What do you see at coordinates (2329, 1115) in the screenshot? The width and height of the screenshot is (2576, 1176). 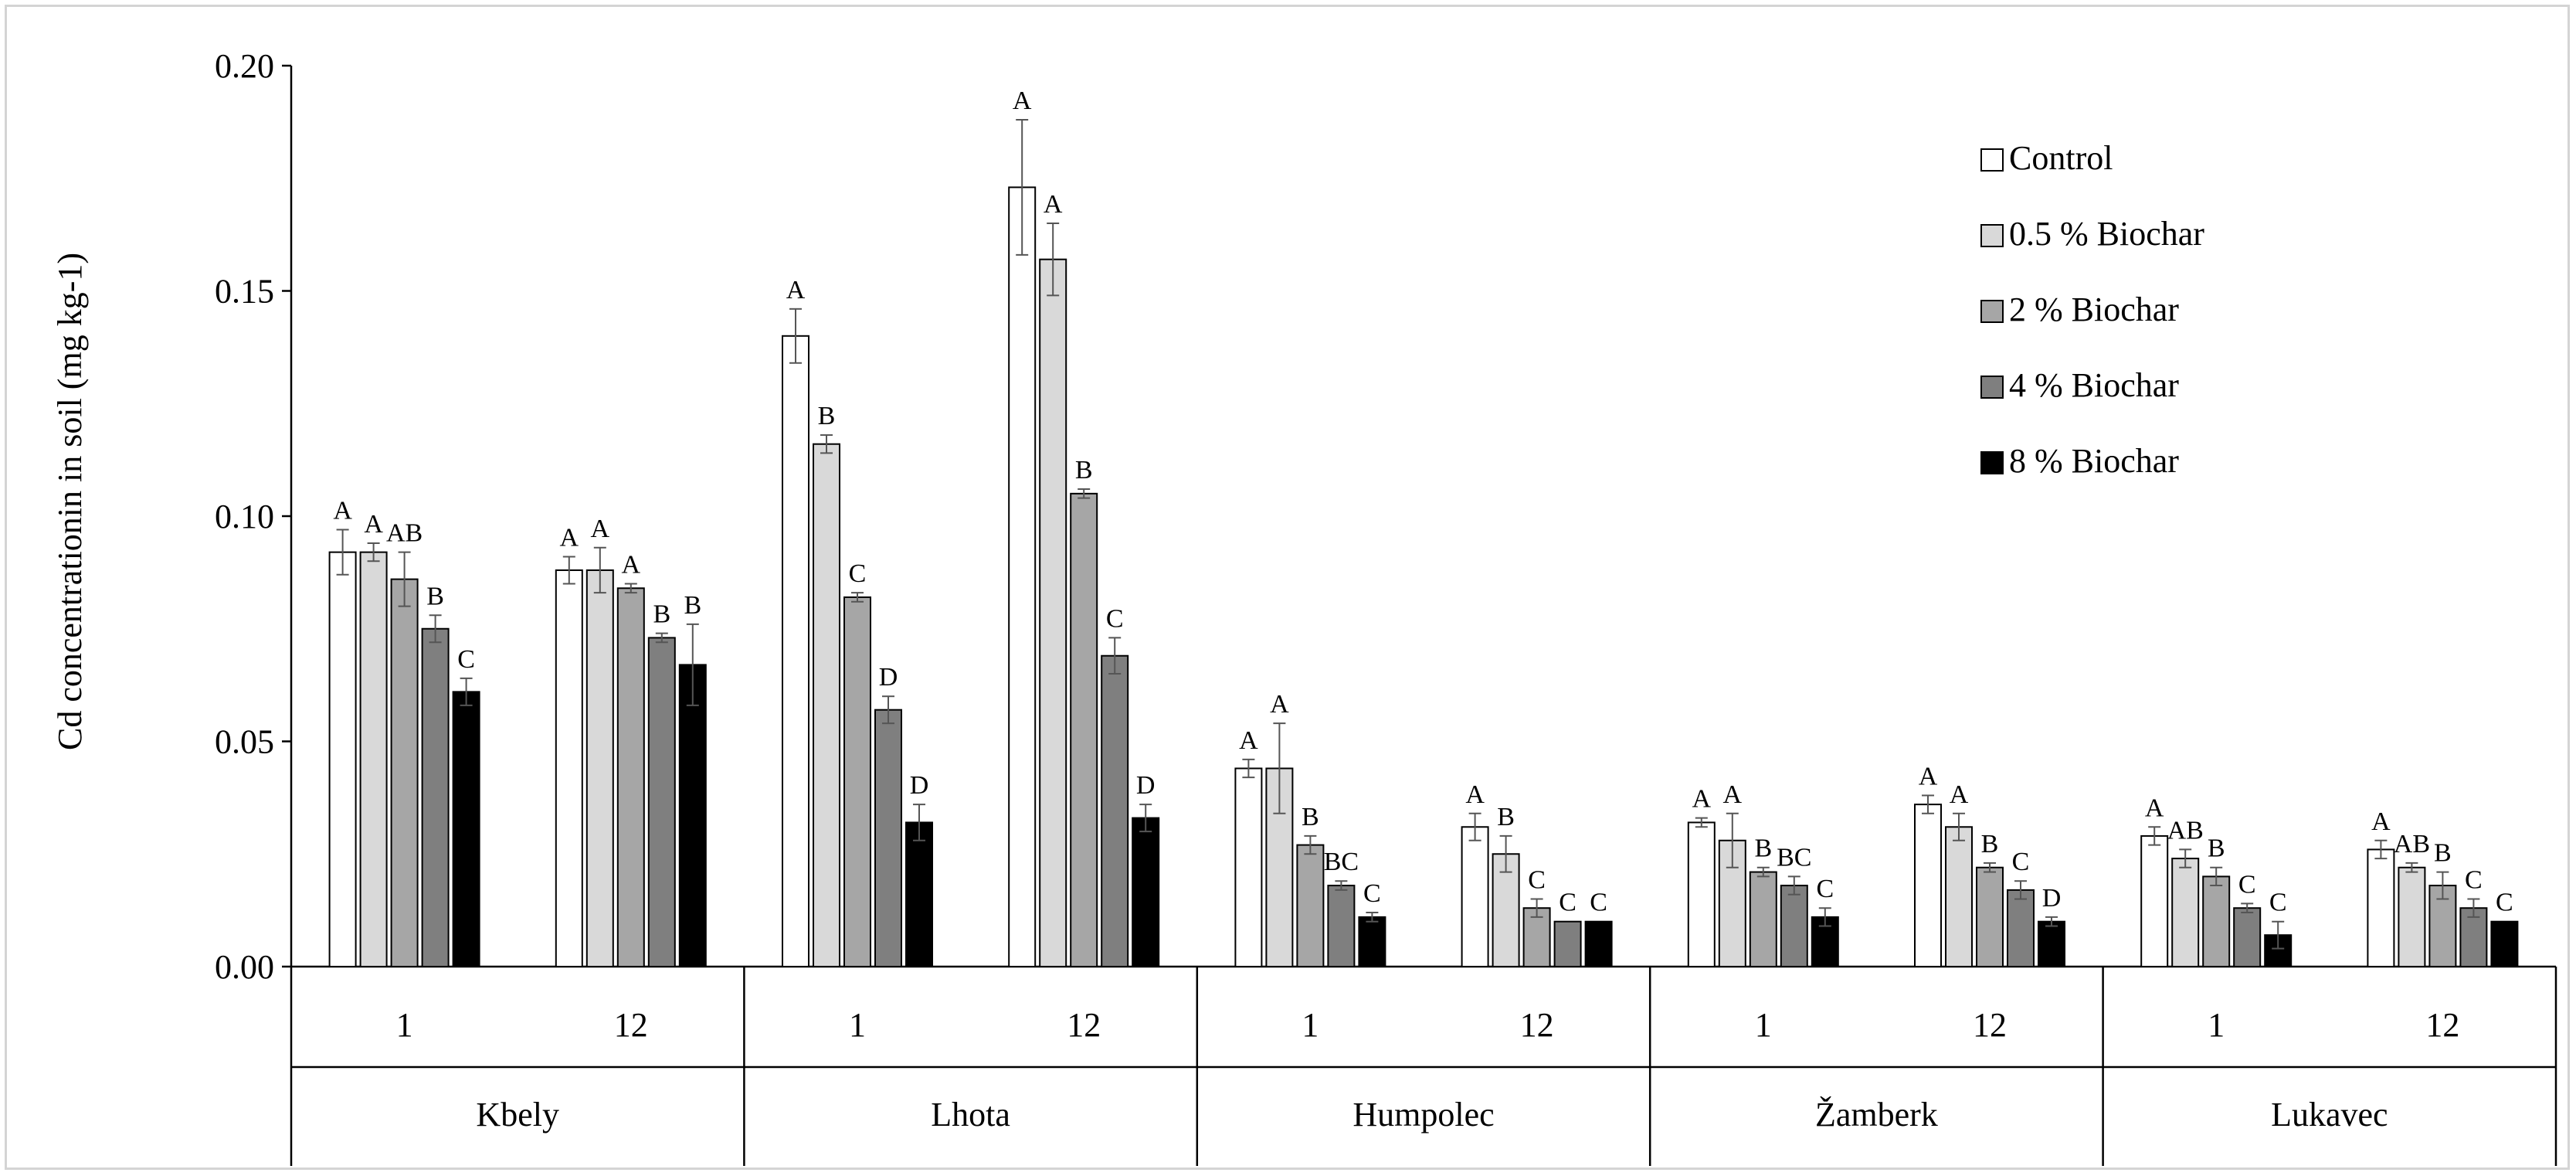 I see `site-label: Lukavec` at bounding box center [2329, 1115].